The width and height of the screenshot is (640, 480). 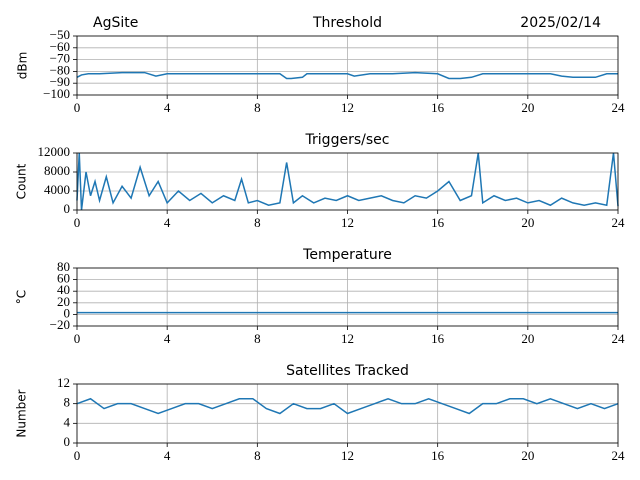 What do you see at coordinates (347, 140) in the screenshot?
I see `subplot-title: Triggers/sec` at bounding box center [347, 140].